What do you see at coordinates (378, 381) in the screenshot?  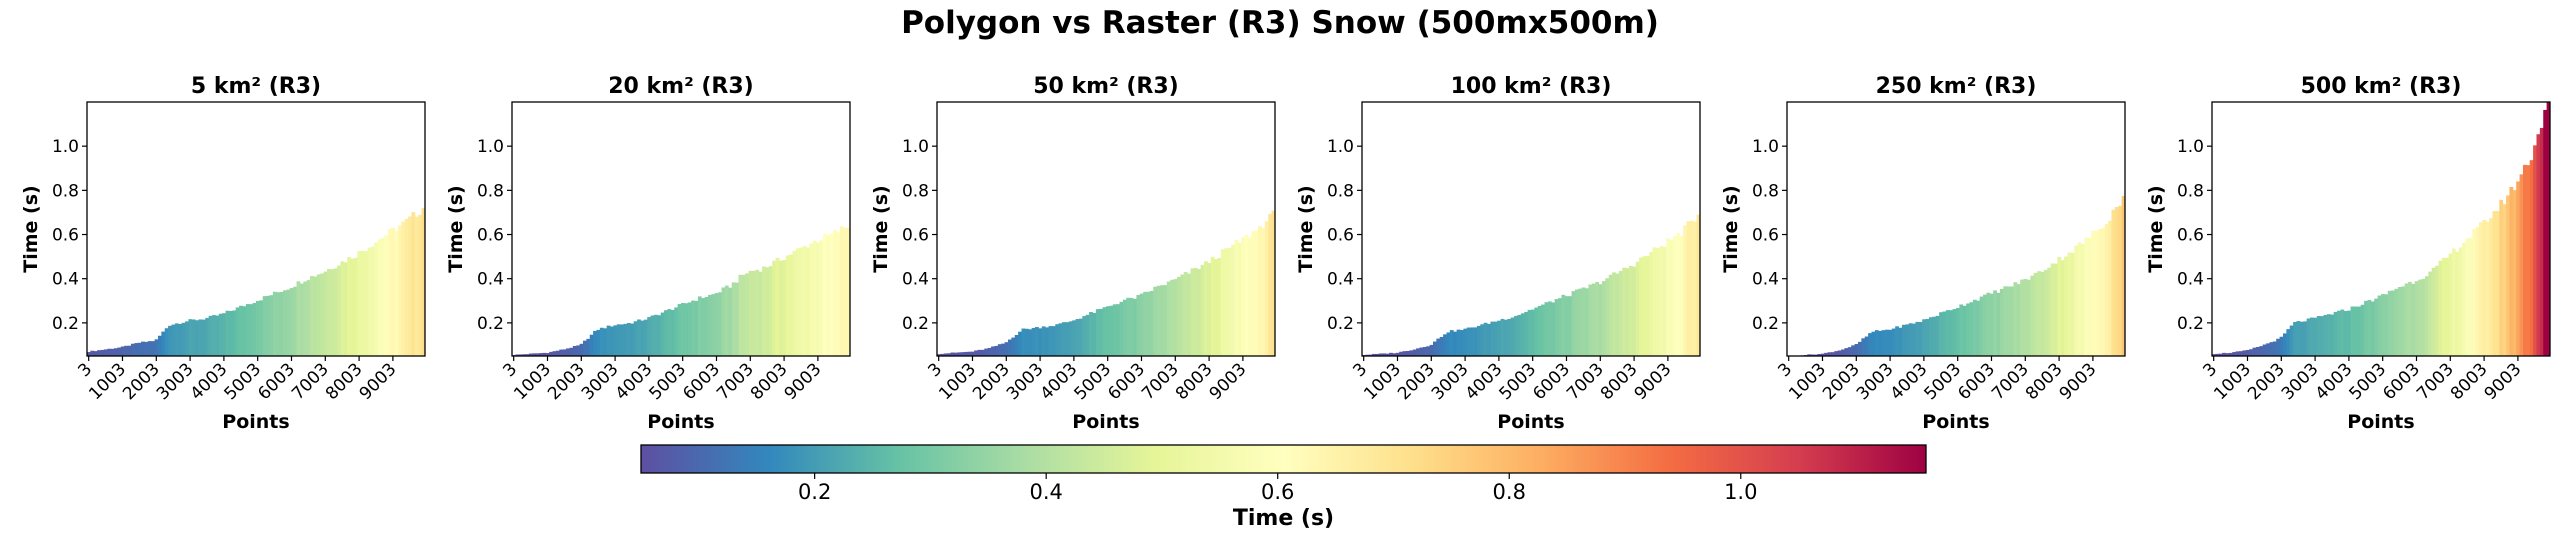 I see `x-tick-label: 9003` at bounding box center [378, 381].